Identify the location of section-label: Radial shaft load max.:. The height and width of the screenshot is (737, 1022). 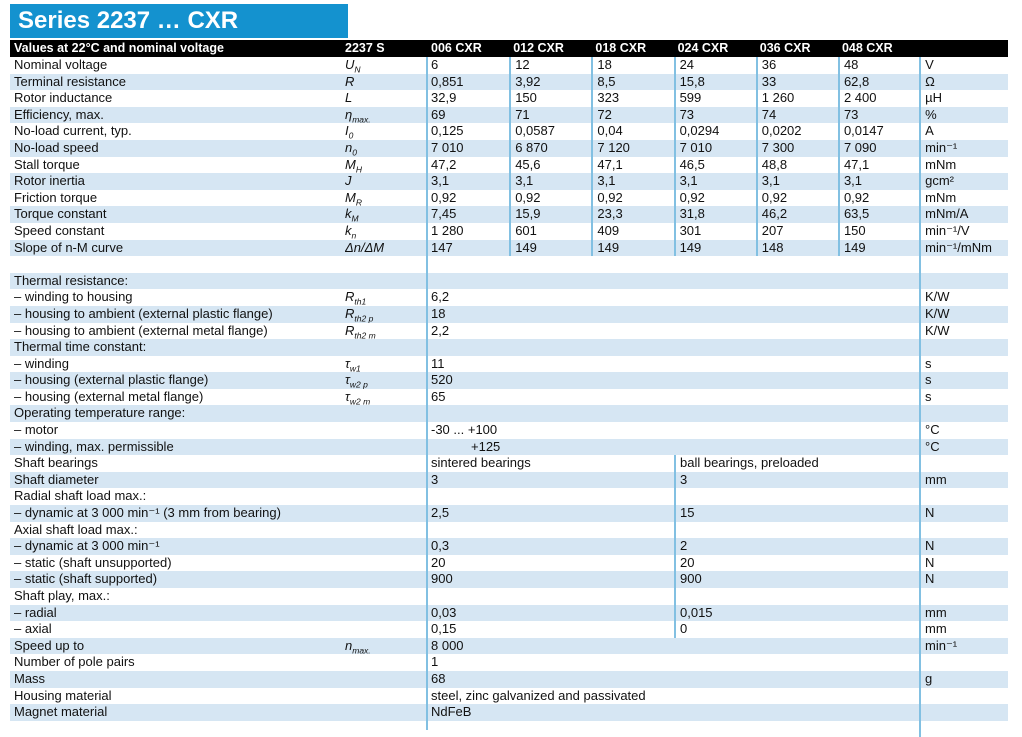
(80, 496).